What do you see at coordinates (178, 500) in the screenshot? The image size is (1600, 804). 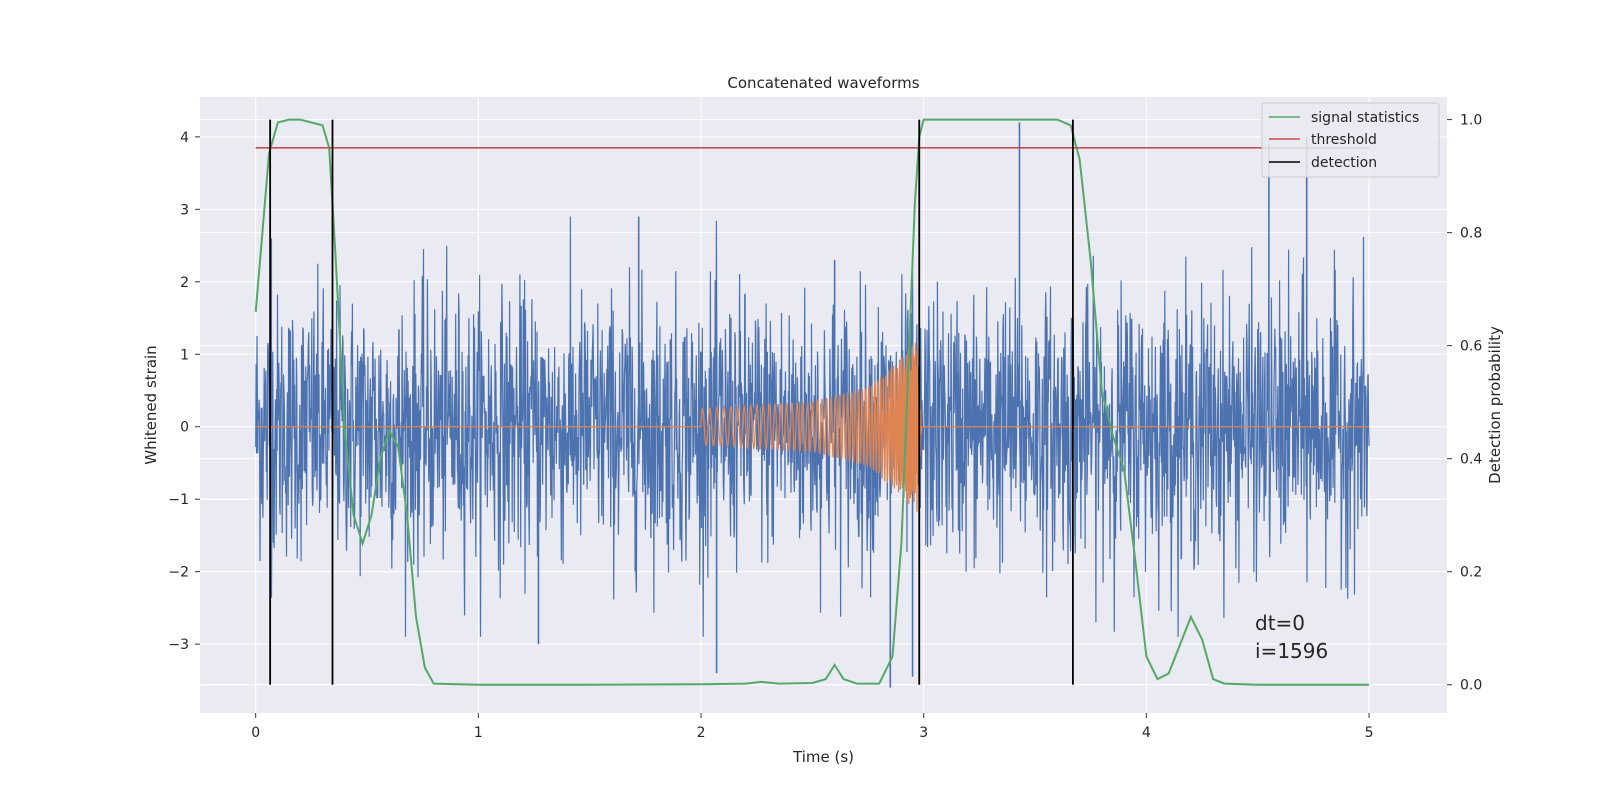 I see `y-tick-label: −1` at bounding box center [178, 500].